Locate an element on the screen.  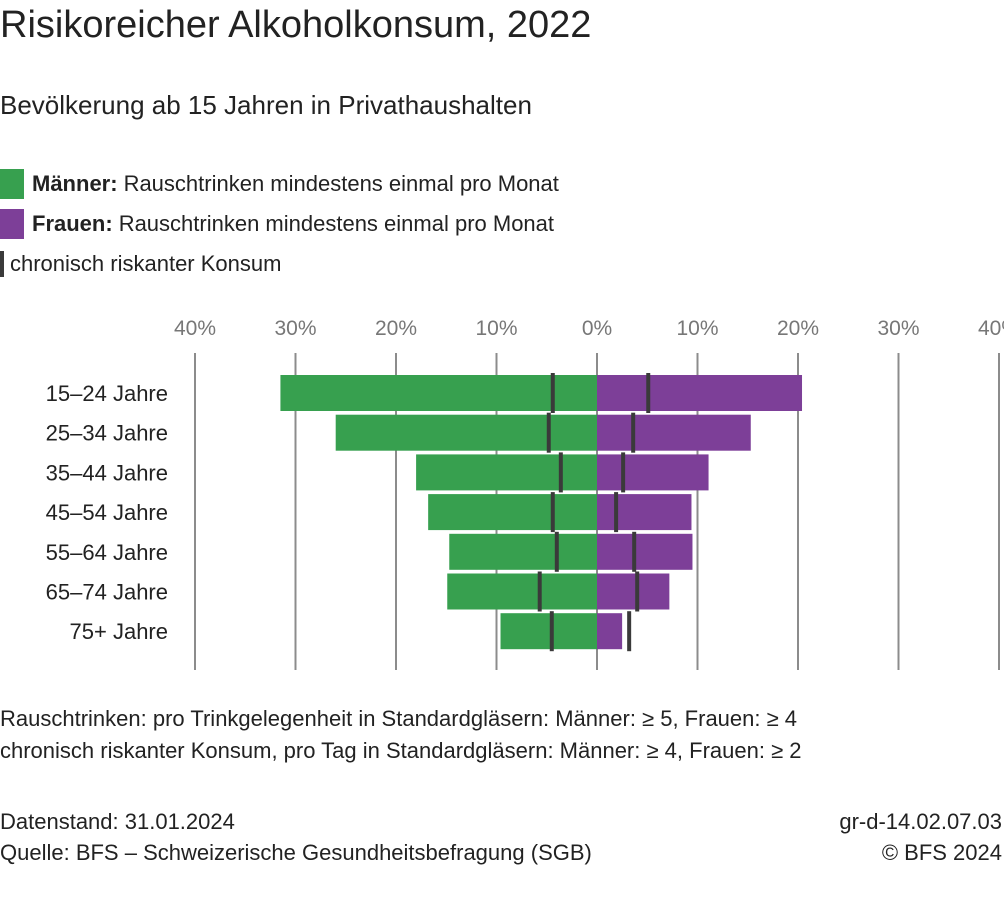
data-date: Datenstand: 31.01.2024 is located at coordinates (117, 821).